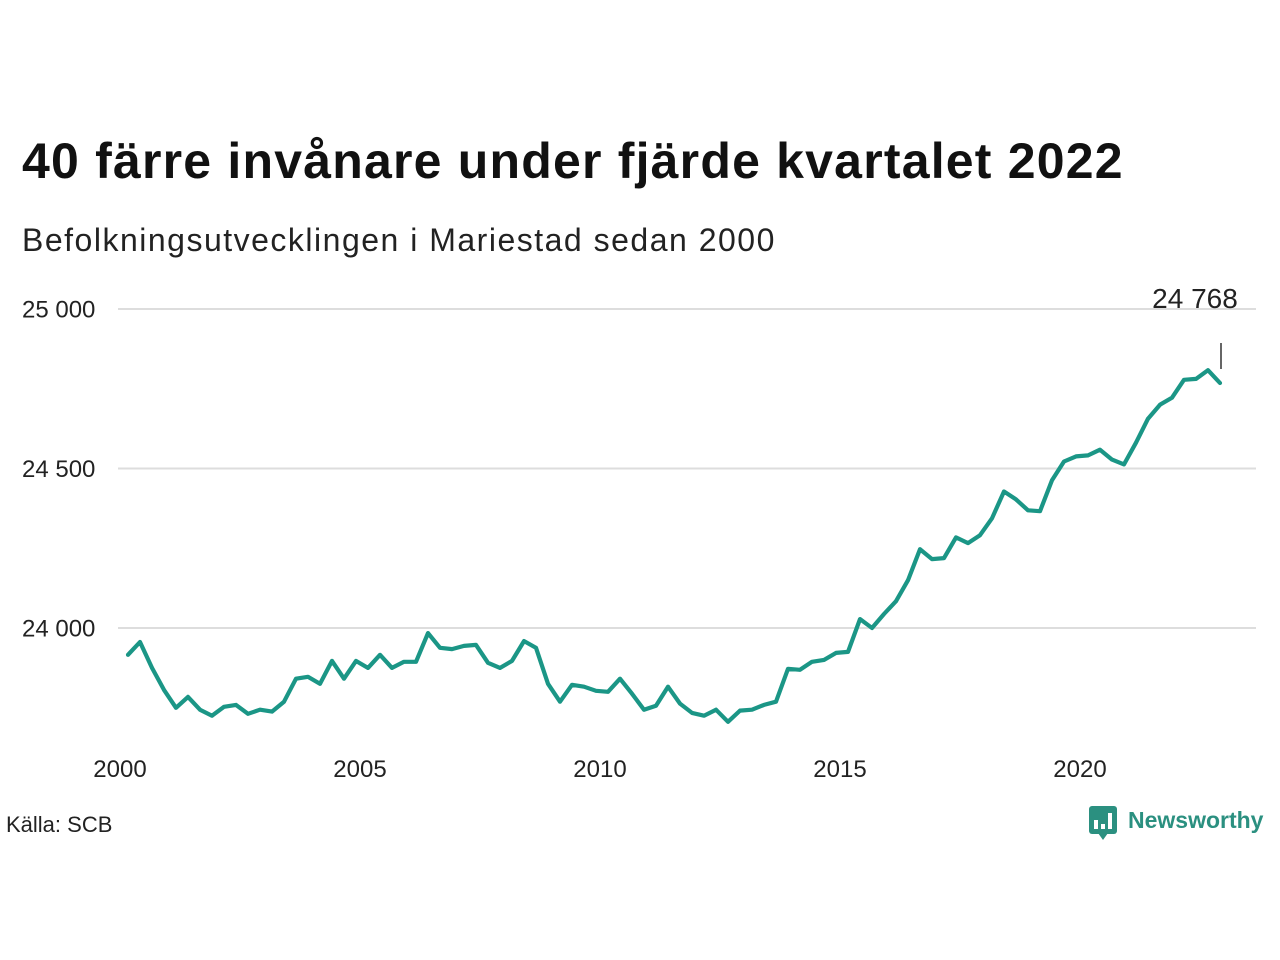  I want to click on last-value-label: 24 768, so click(1195, 298).